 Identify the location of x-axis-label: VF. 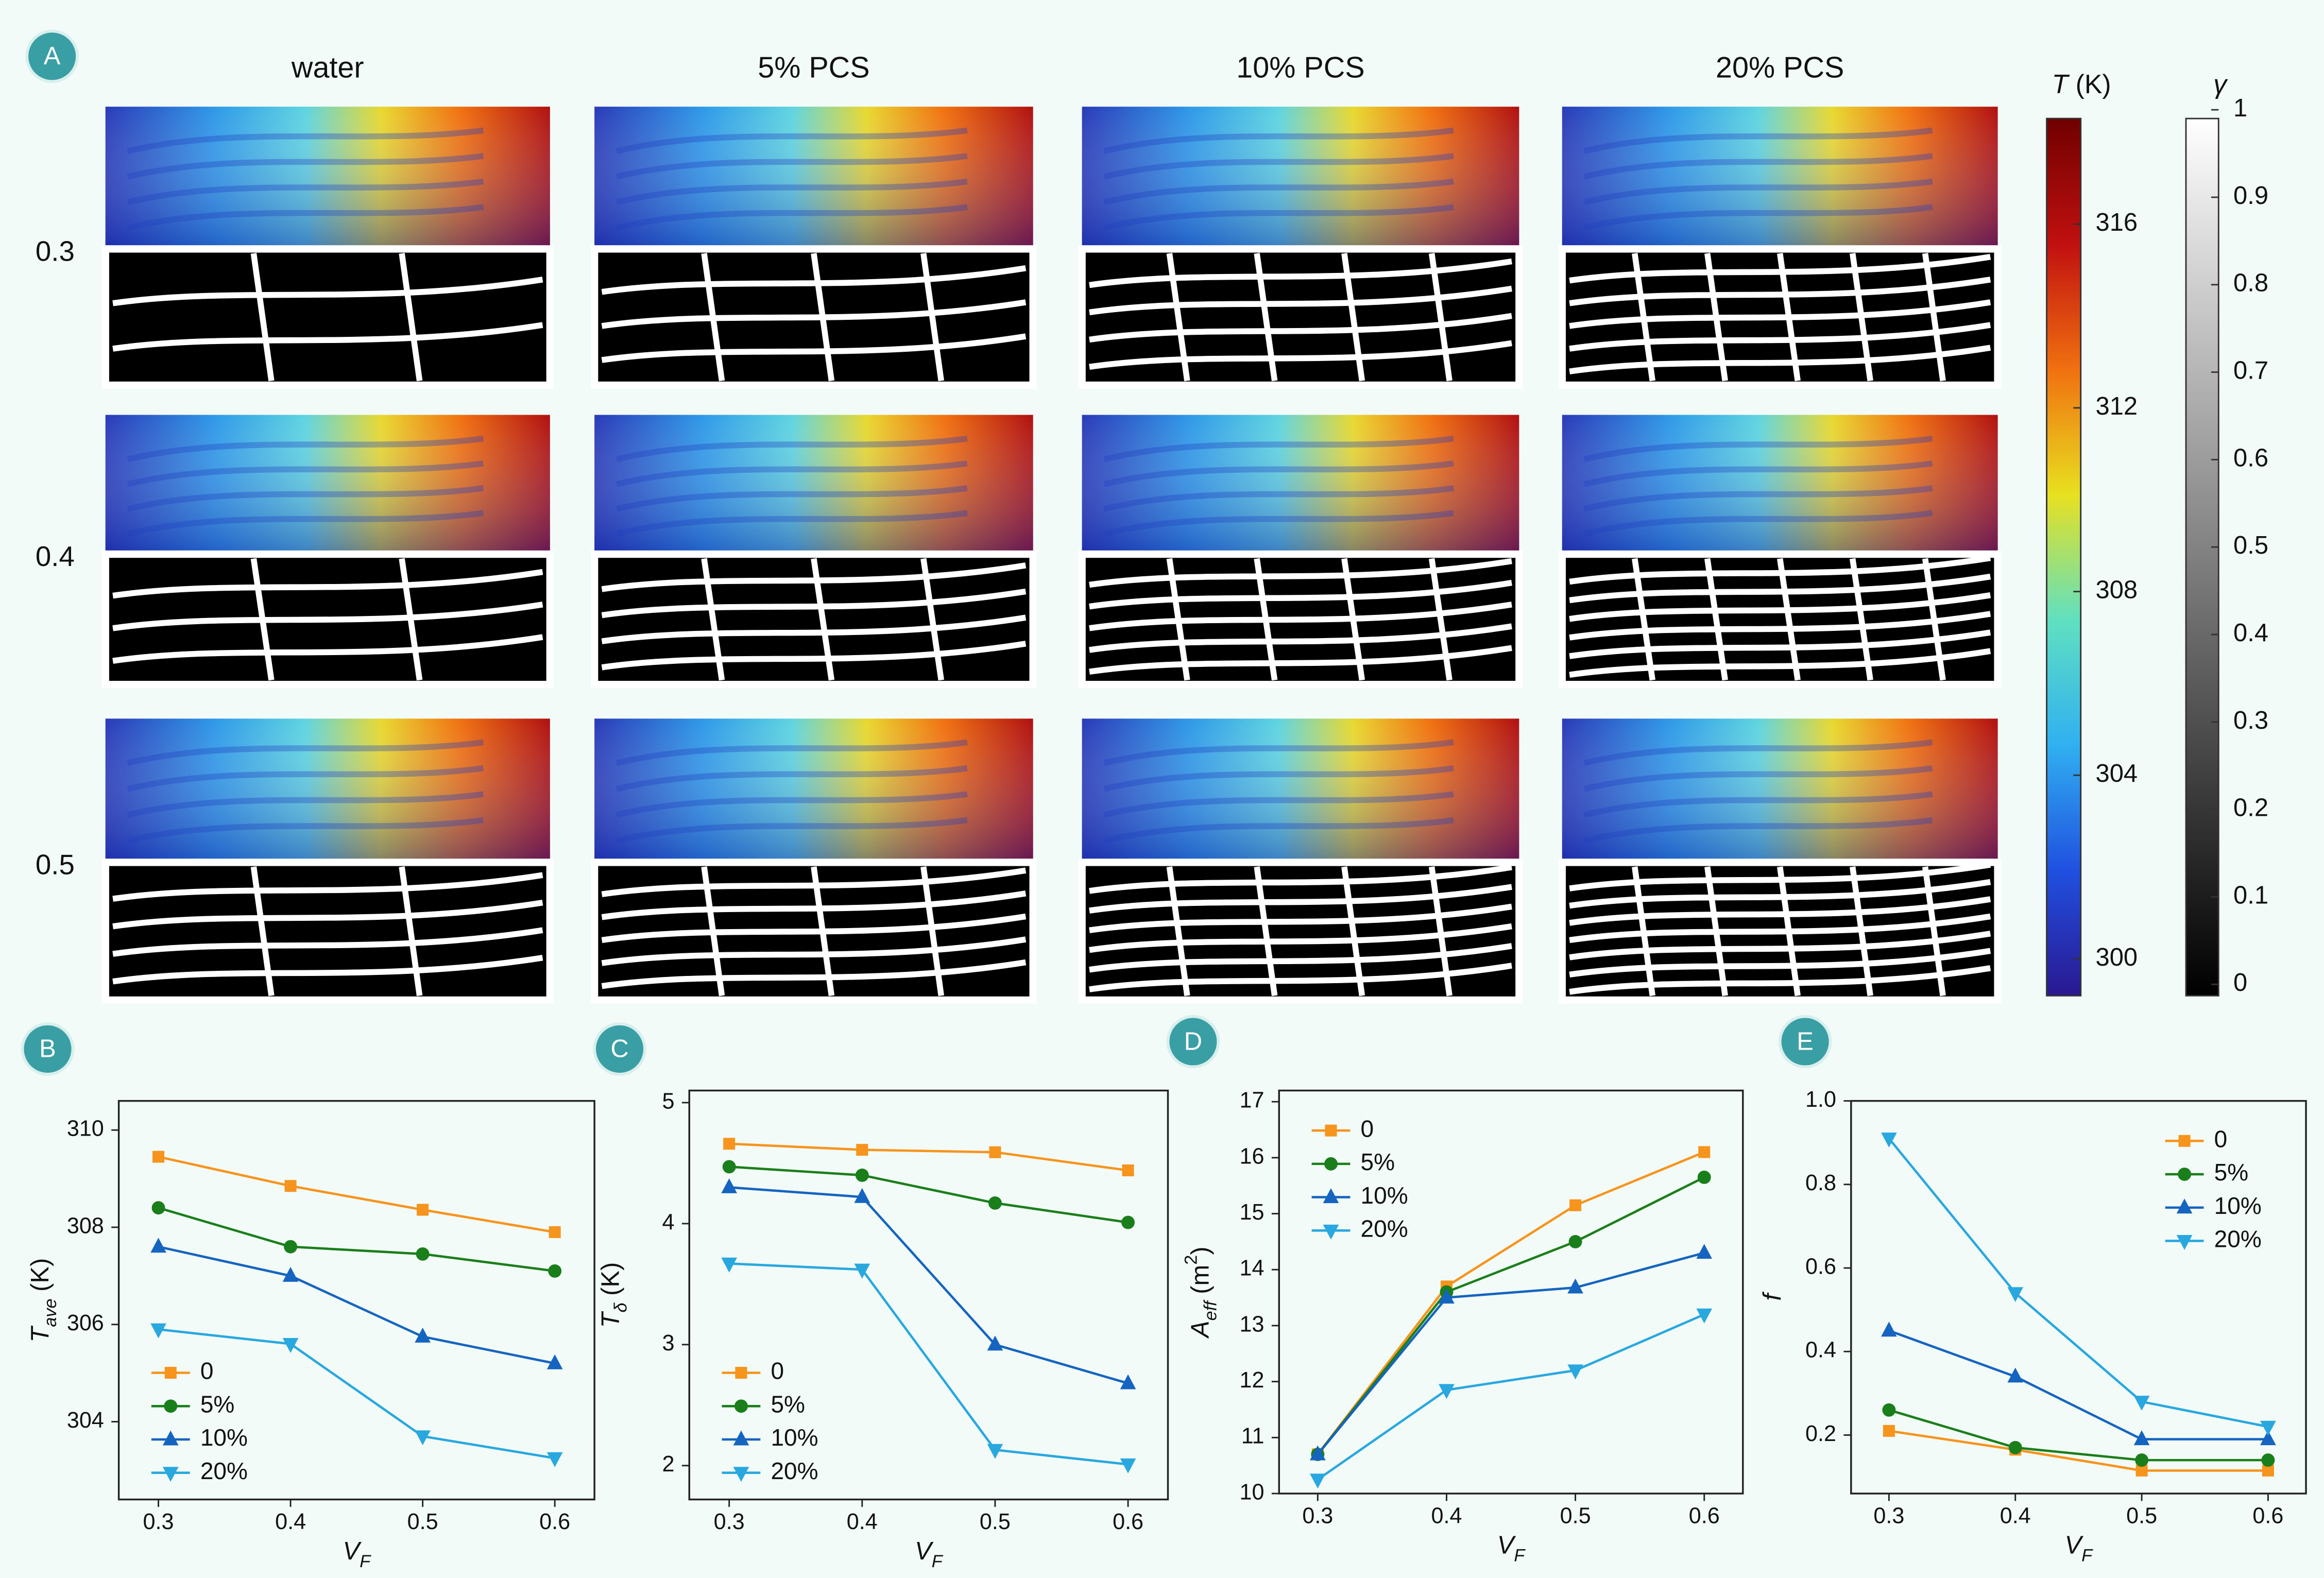
(357, 1554).